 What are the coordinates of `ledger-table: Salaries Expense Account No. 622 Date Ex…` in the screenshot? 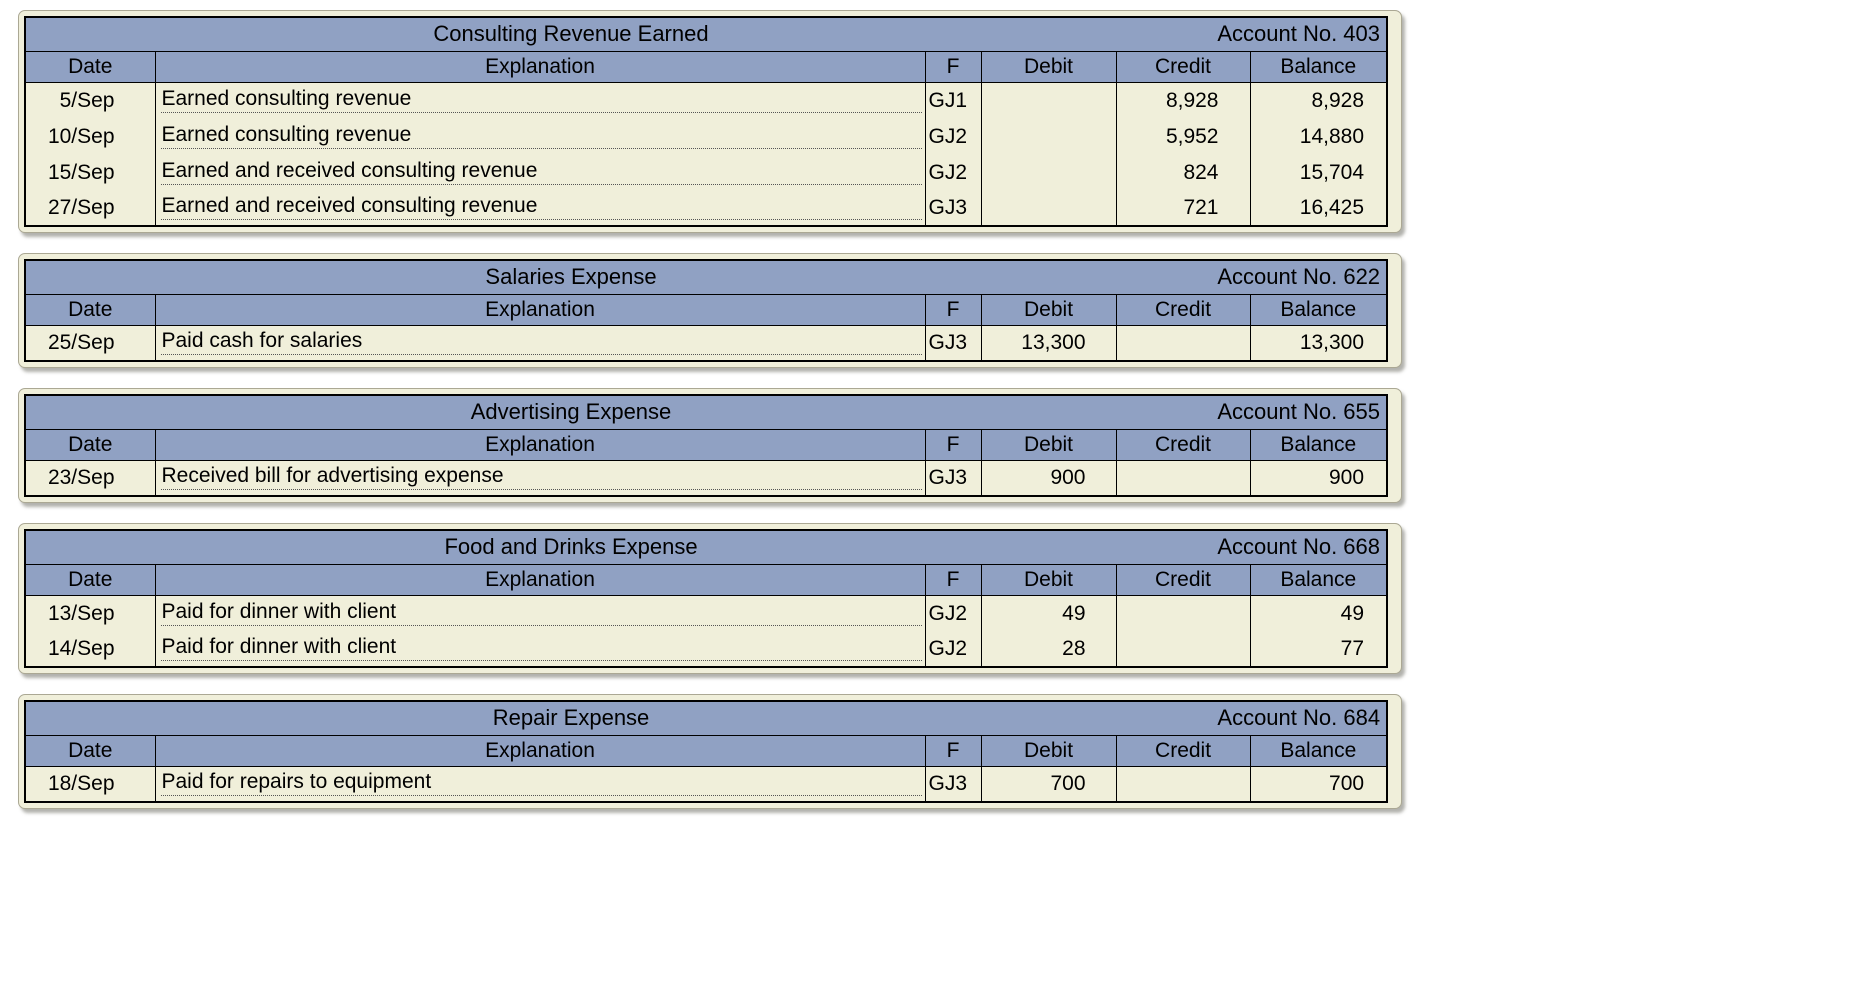 It's located at (706, 310).